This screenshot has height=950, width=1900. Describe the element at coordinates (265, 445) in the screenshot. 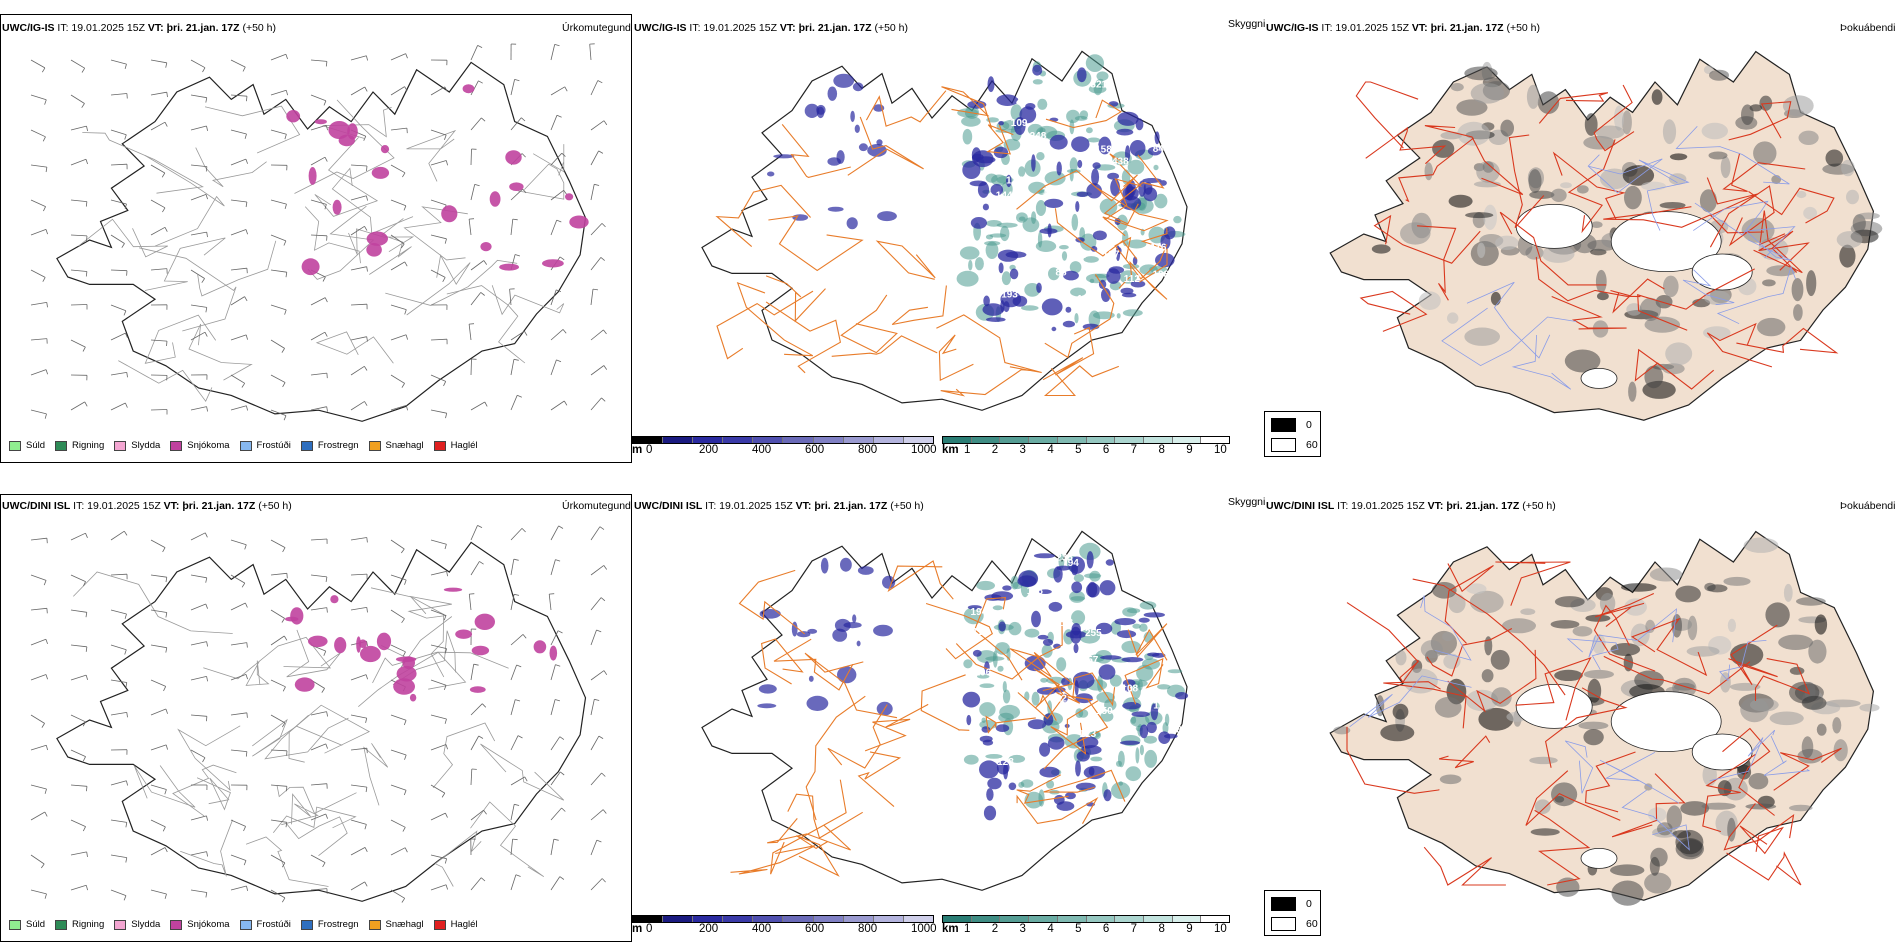

I see `precip-legend-item: Frostúði` at that location.